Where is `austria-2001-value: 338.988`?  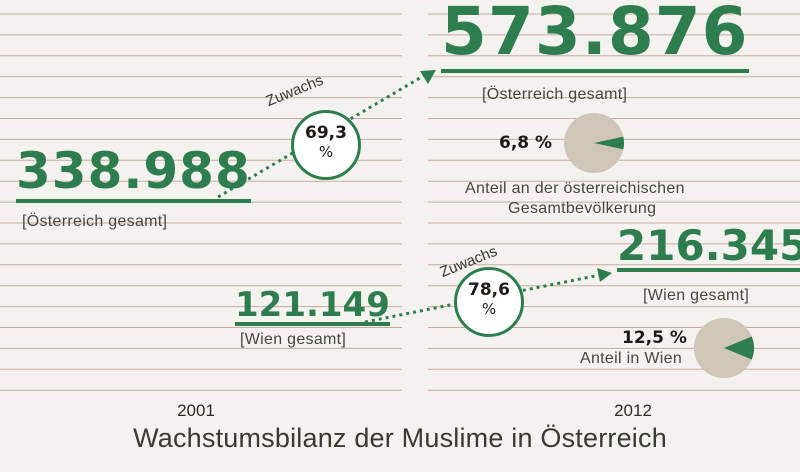
austria-2001-value: 338.988 is located at coordinates (133, 173).